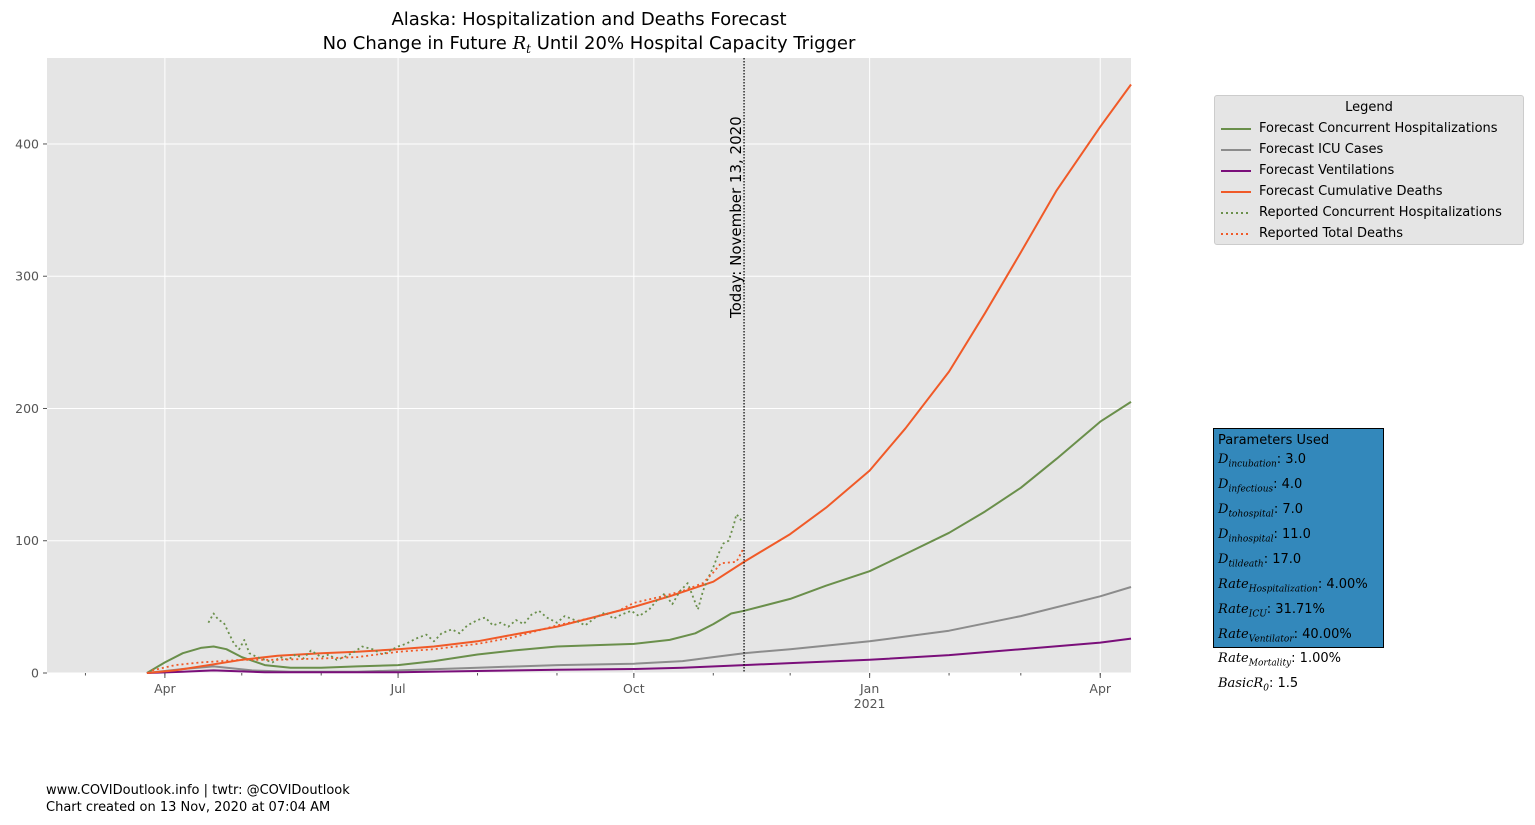 The width and height of the screenshot is (1535, 825). I want to click on parameter-item: Dinhospital: 11.0, so click(1300, 537).